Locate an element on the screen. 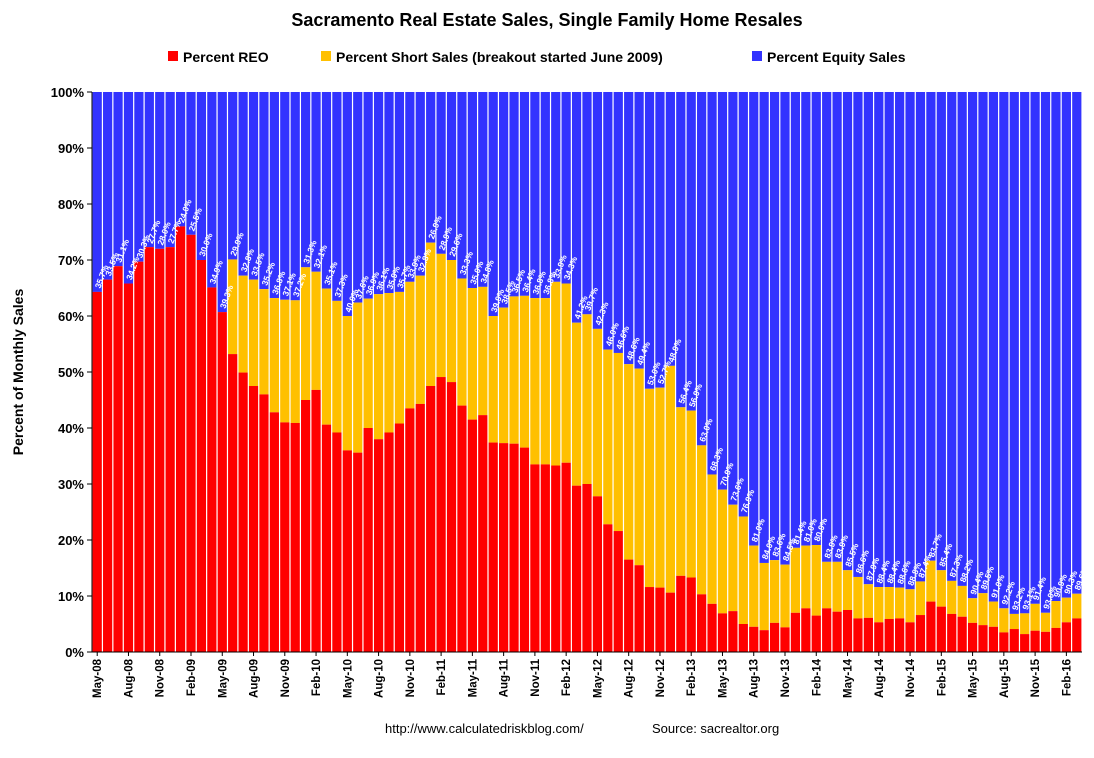 Image resolution: width=1094 pixels, height=758 pixels. x-tick-label: Aug-14 is located at coordinates (880, 678).